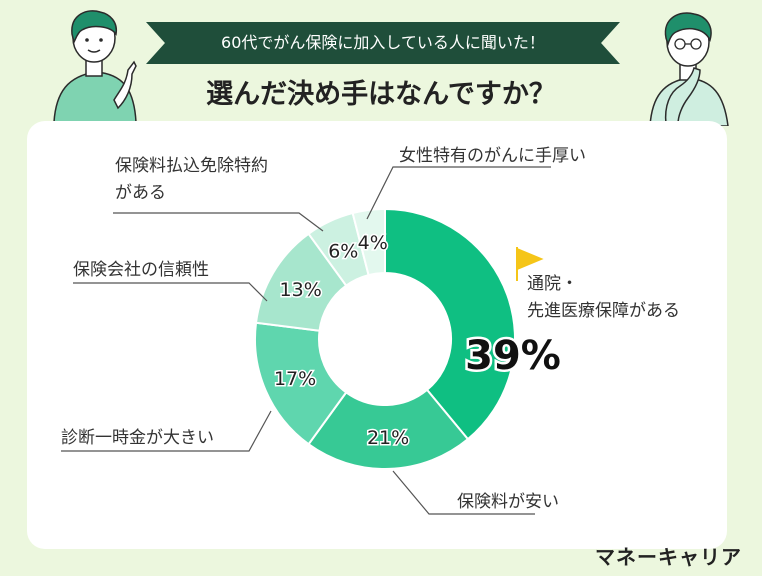 The width and height of the screenshot is (762, 576). What do you see at coordinates (301, 290) in the screenshot?
I see `slice-value-label-4: 13%` at bounding box center [301, 290].